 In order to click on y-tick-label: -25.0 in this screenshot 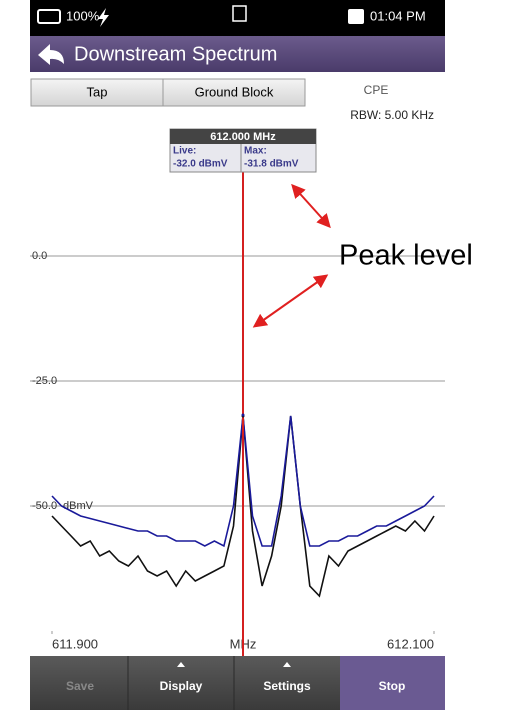, I will do `click(44, 381)`.